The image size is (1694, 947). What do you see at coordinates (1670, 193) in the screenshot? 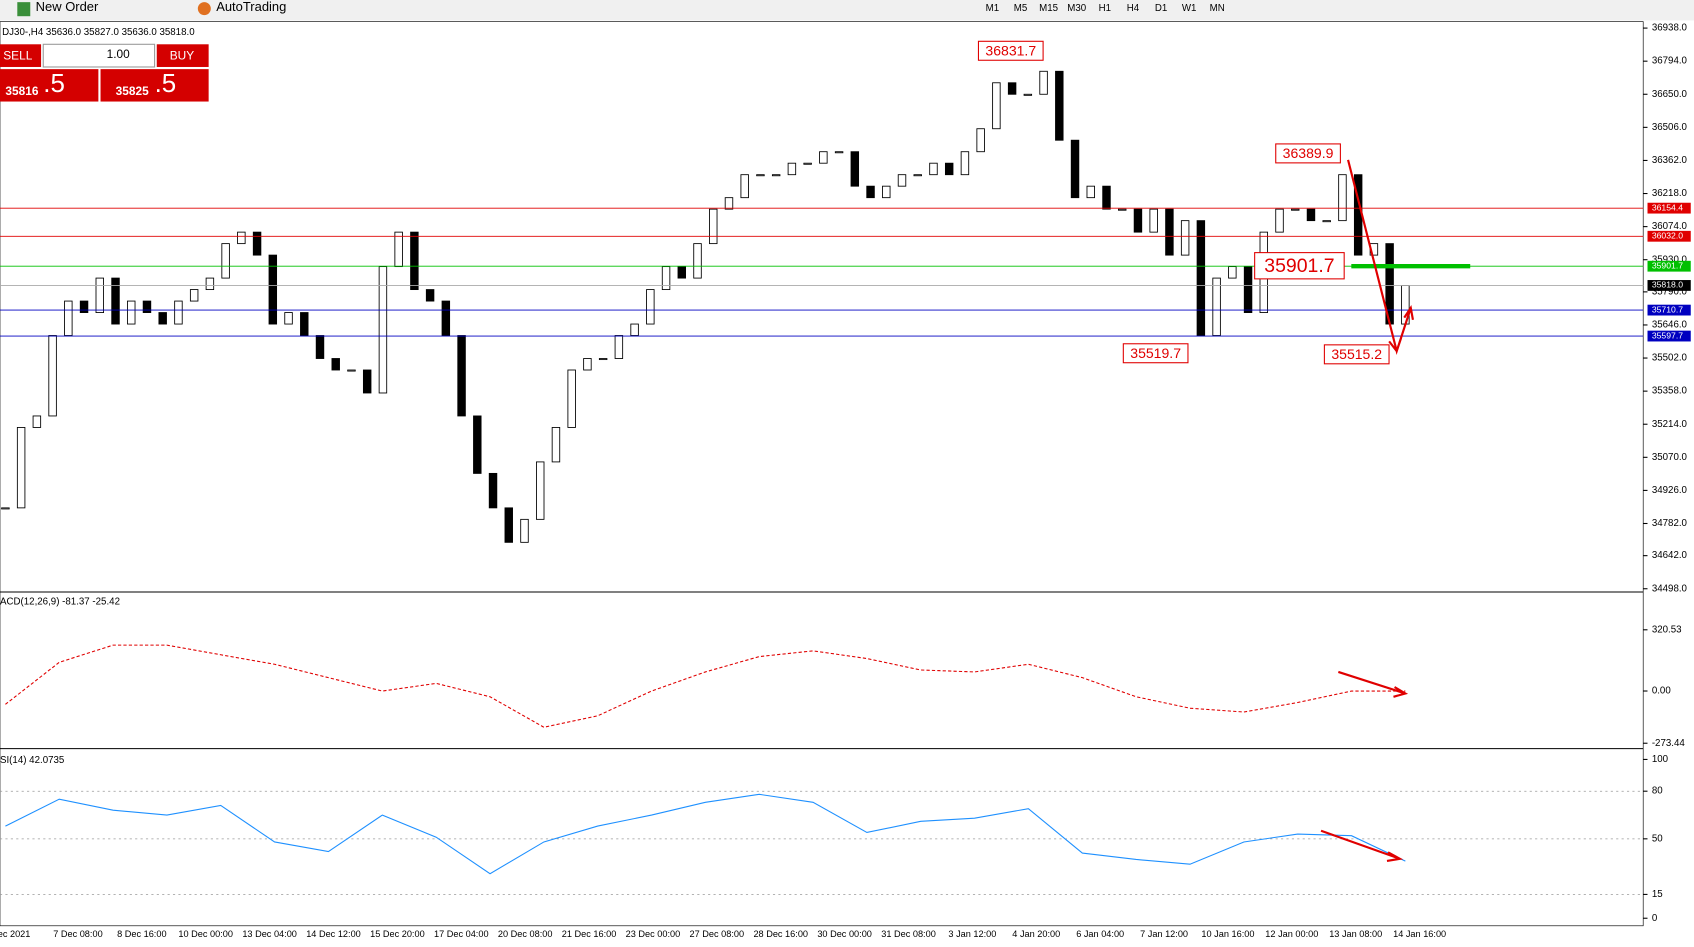
I see `y-tick-label: 36218.0` at bounding box center [1670, 193].